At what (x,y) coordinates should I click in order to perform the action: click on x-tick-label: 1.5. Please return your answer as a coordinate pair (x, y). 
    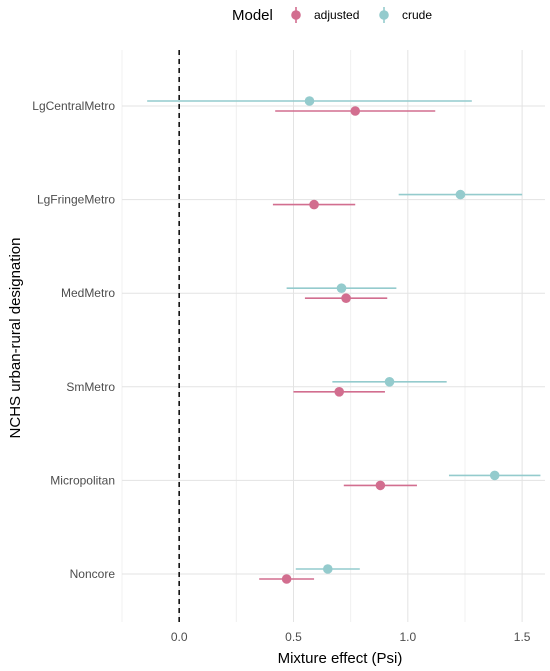
    Looking at the image, I should click on (522, 637).